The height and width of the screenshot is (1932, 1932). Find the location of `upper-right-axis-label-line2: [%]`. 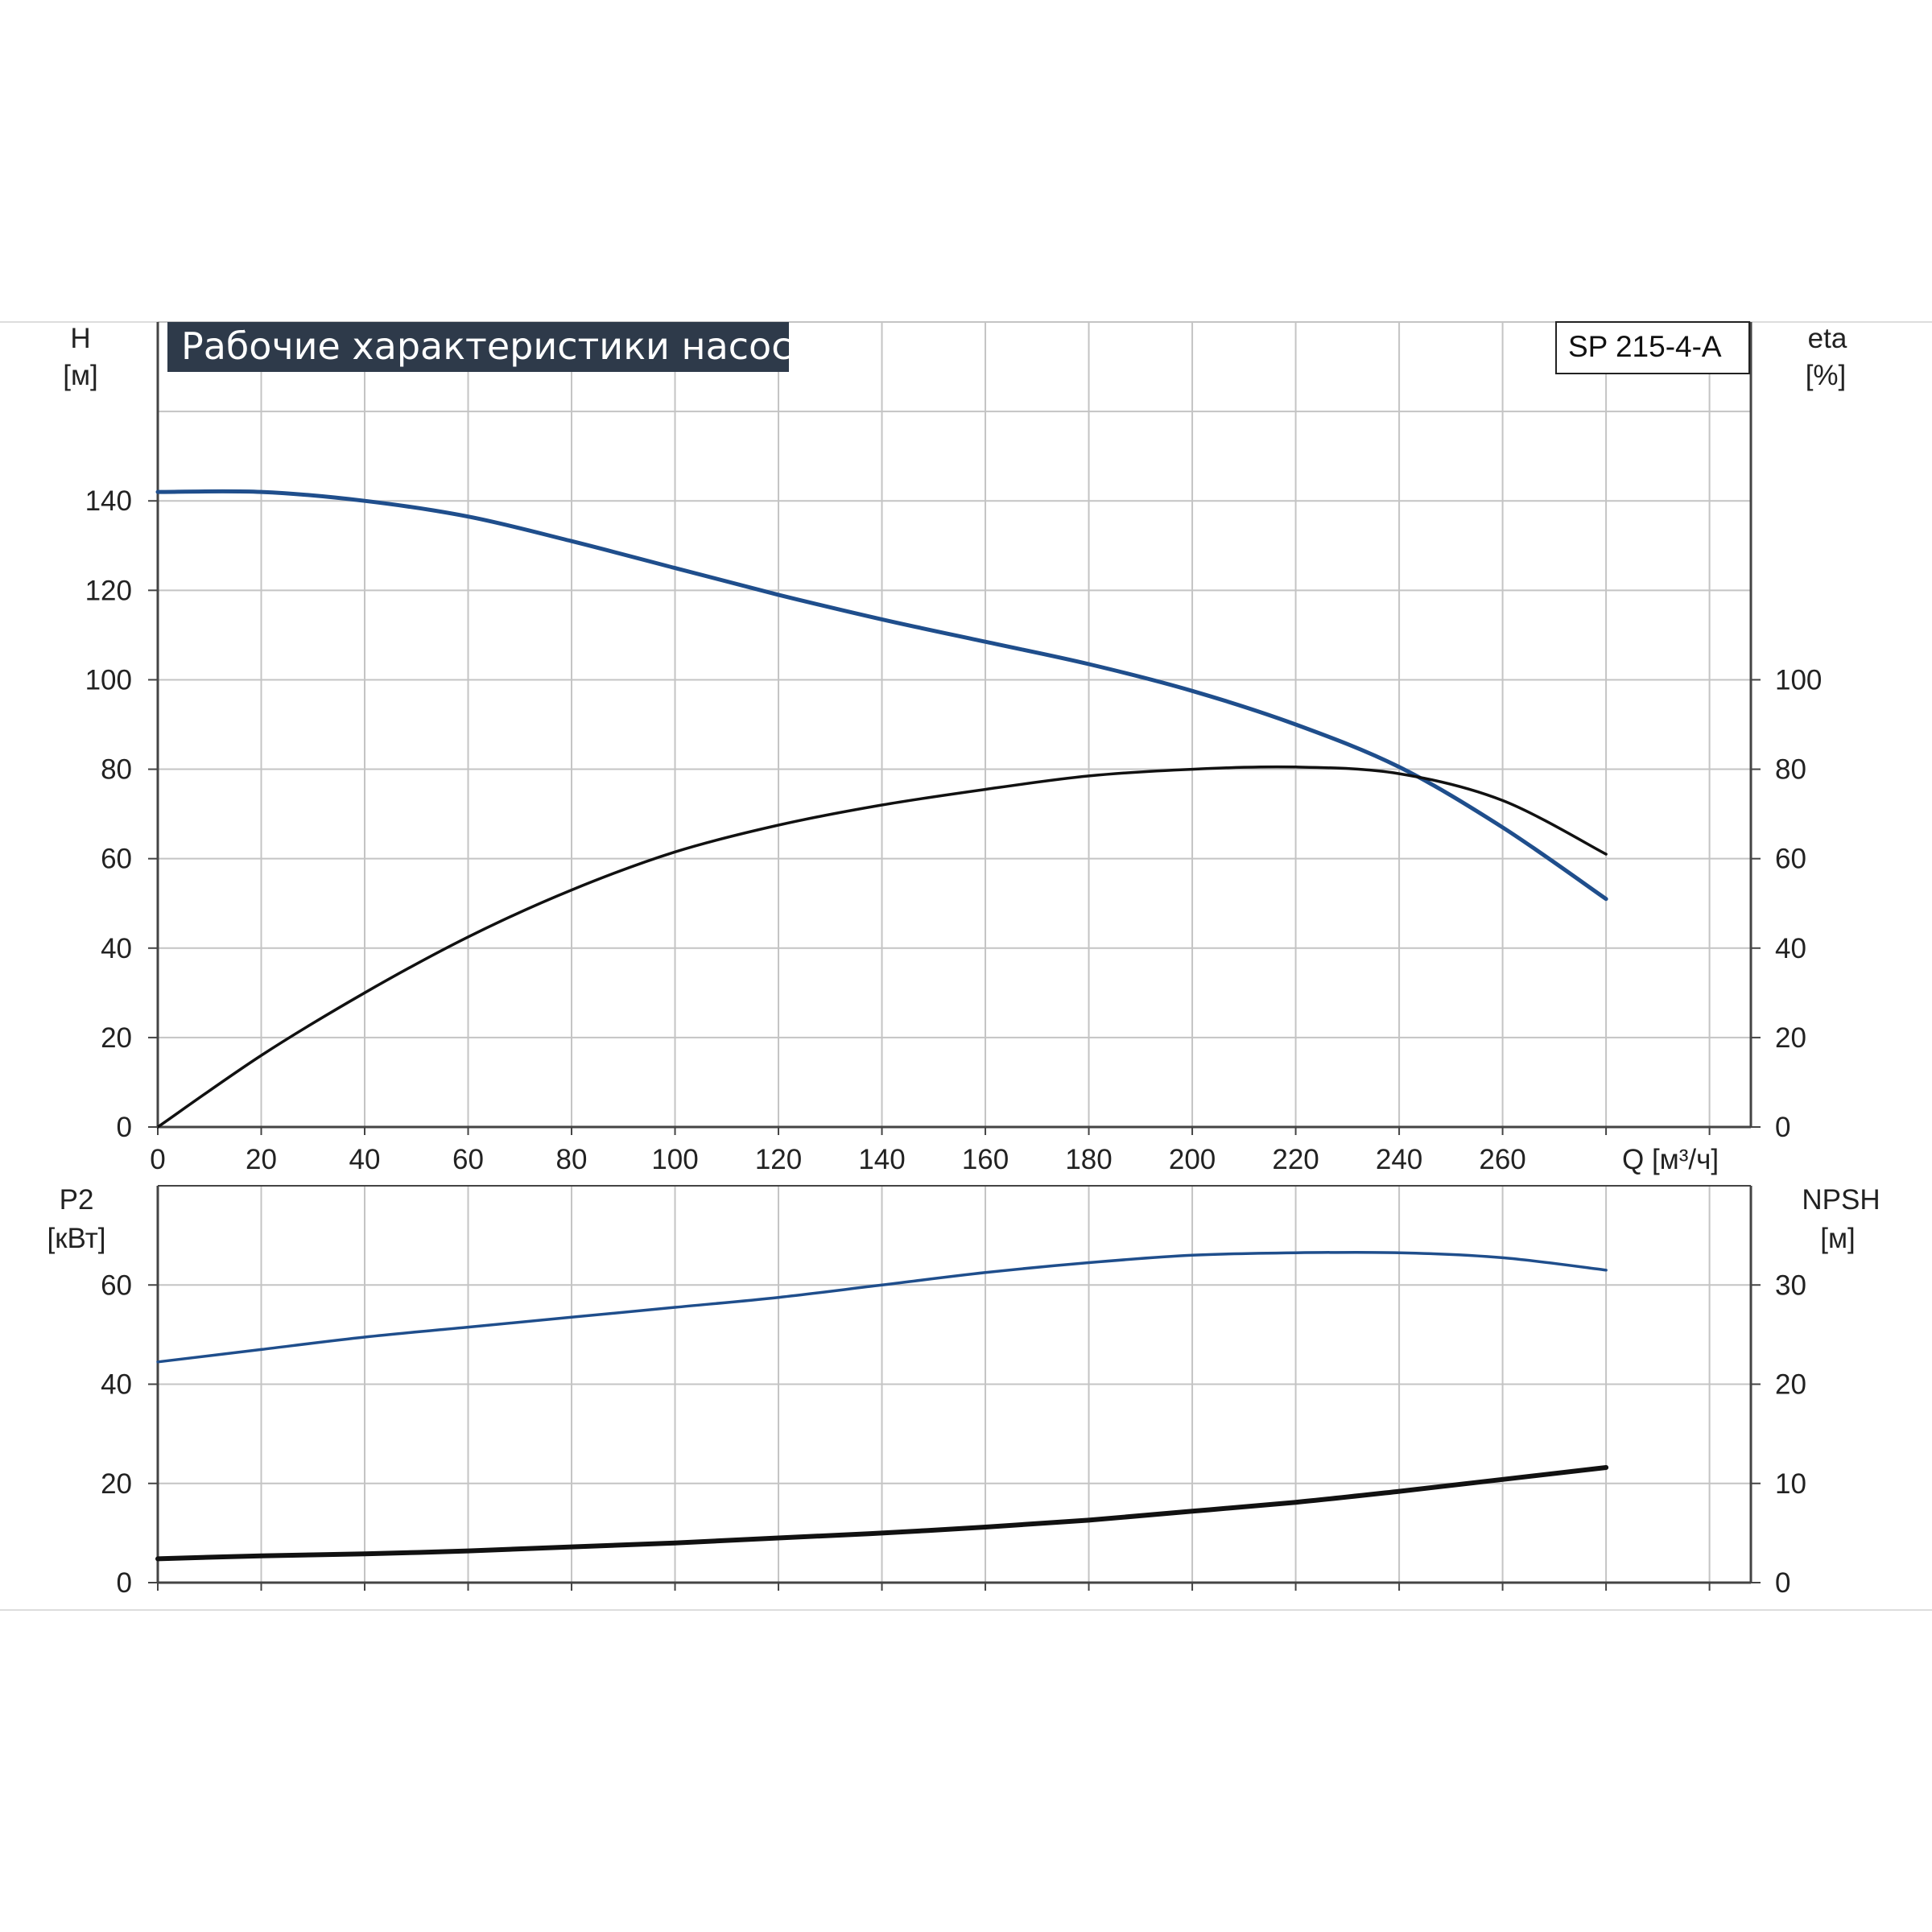

upper-right-axis-label-line2: [%] is located at coordinates (1826, 375).